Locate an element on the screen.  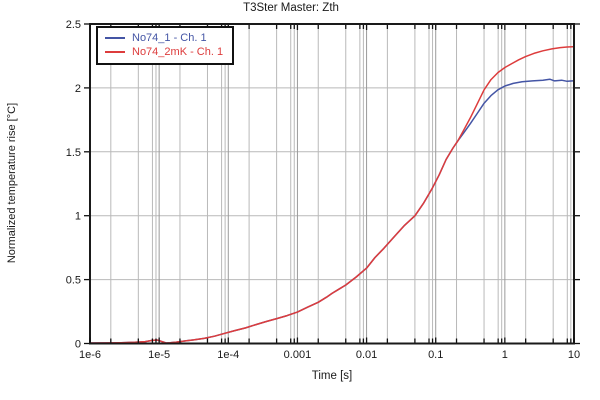
x-tick-label: 1e-5 is located at coordinates (159, 355).